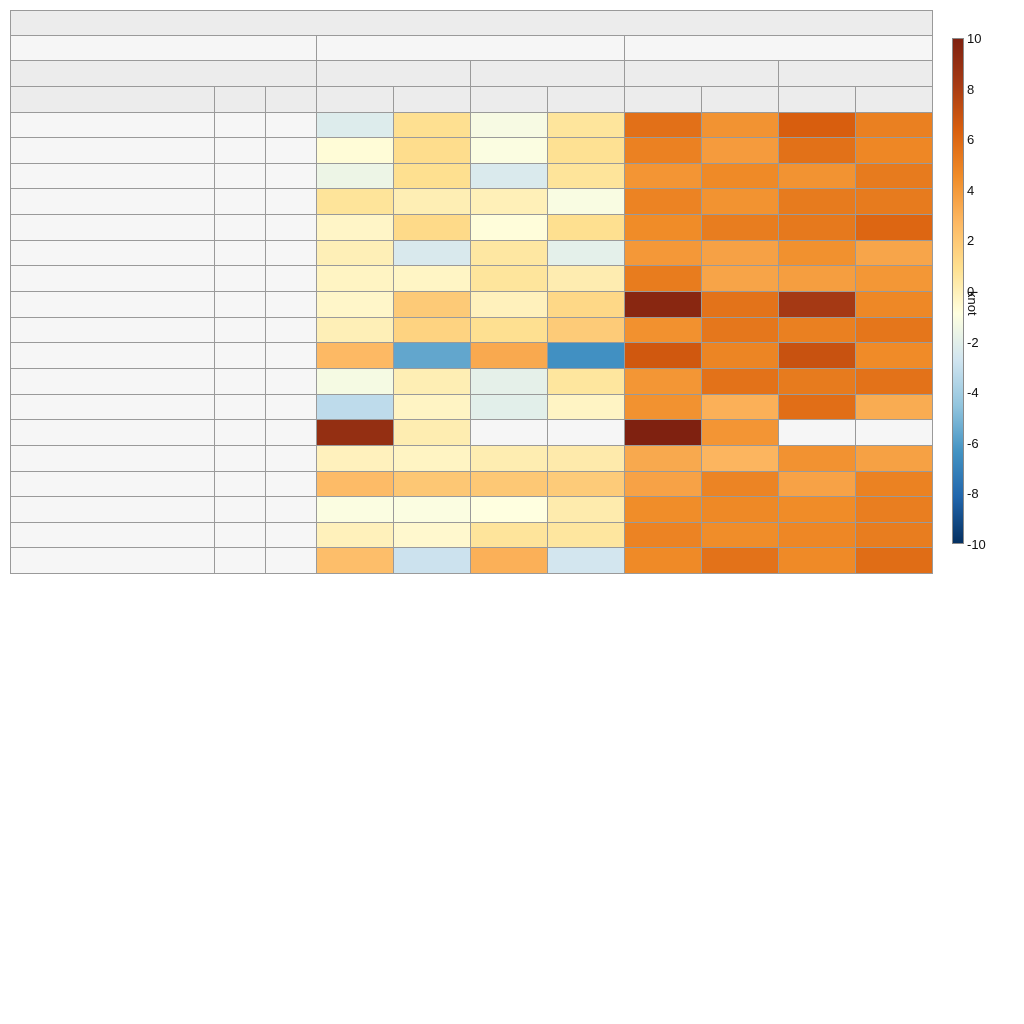  Describe the element at coordinates (163, 74) in the screenshot. I see `site-info-header` at that location.